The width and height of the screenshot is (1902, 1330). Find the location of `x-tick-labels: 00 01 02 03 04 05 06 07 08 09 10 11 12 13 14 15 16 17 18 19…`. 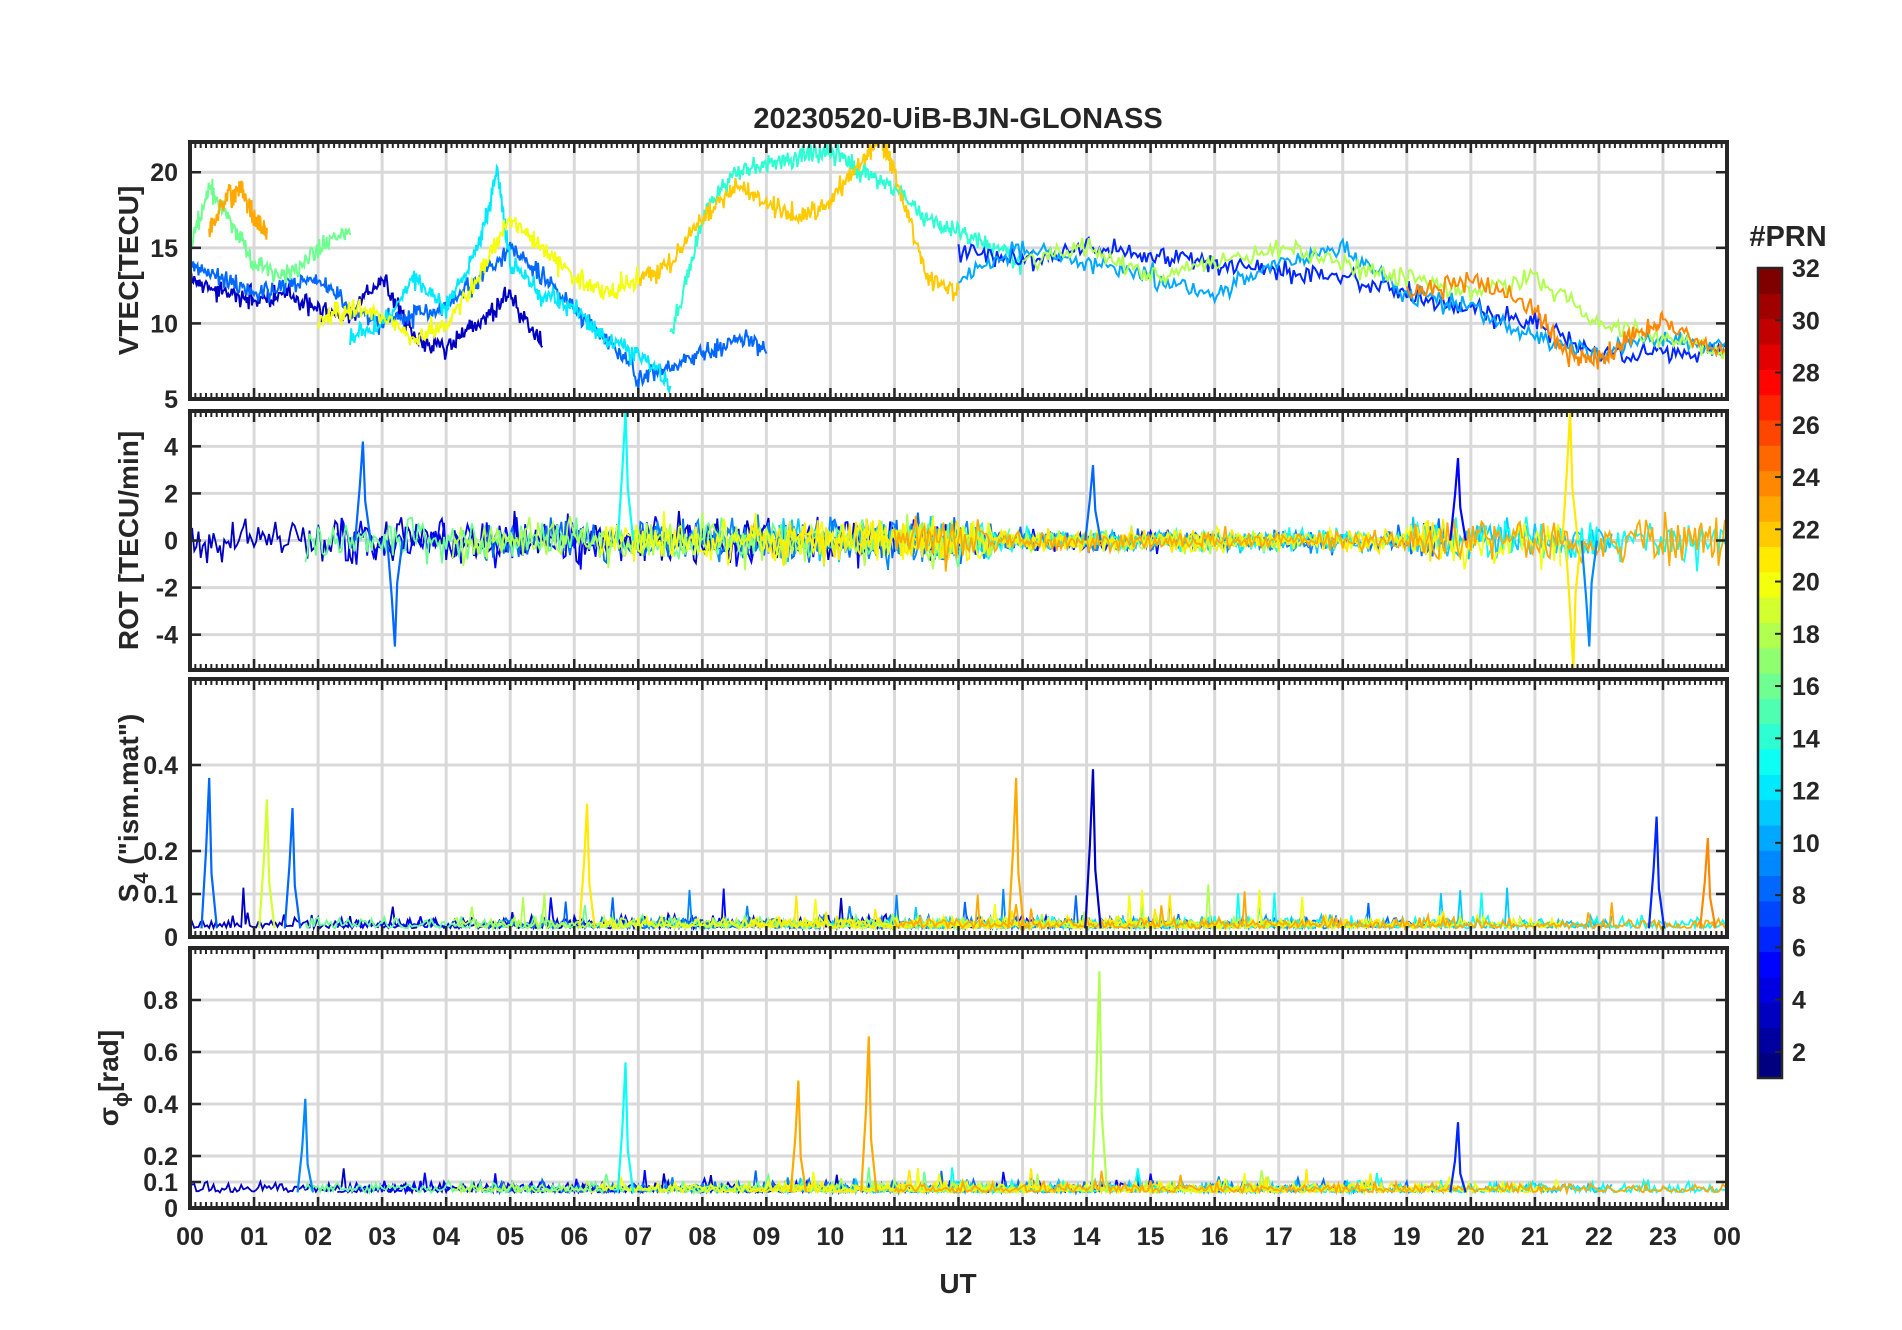

x-tick-labels: 00 01 02 03 04 05 06 07 08 09 10 11 12 13 14 15 16 17 18 19… is located at coordinates (958, 1237).